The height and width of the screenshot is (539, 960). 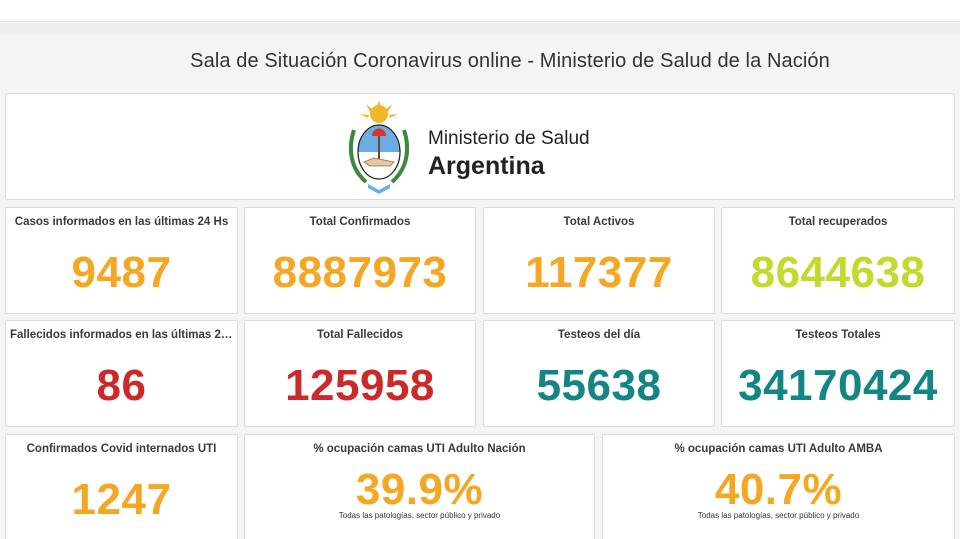 I want to click on kpi-card-testeos-totales: Testeos Totales 34170424, so click(x=838, y=373).